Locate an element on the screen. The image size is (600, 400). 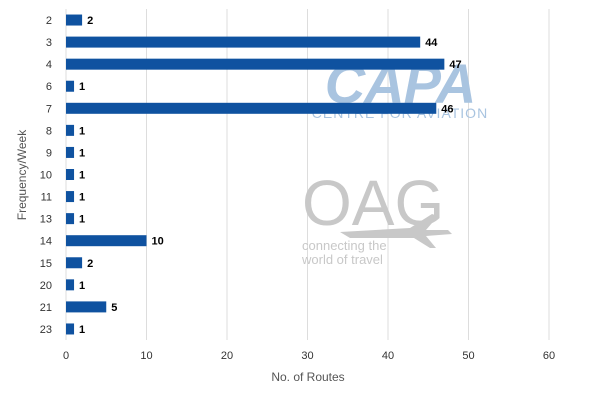
y-tick-label: 7 is located at coordinates (49, 109).